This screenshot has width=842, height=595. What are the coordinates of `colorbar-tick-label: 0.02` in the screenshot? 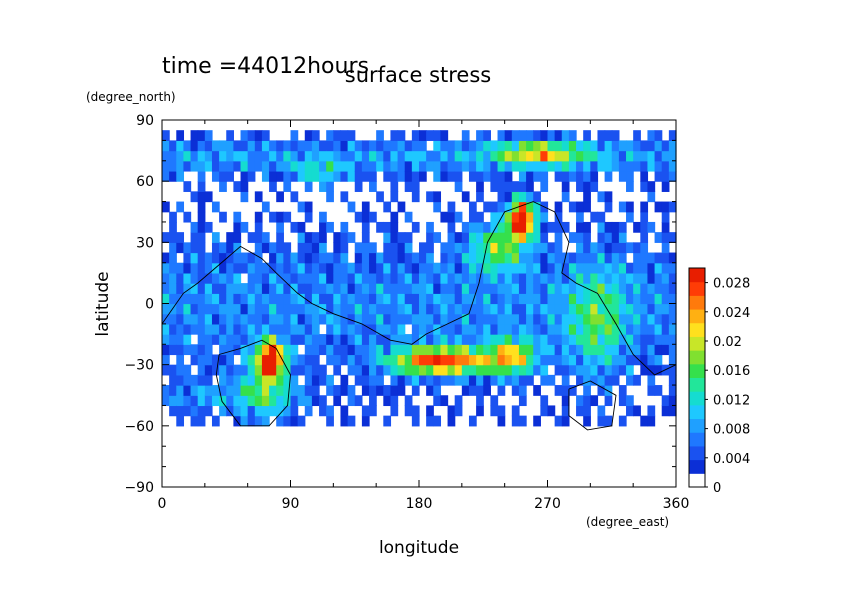 It's located at (727, 342).